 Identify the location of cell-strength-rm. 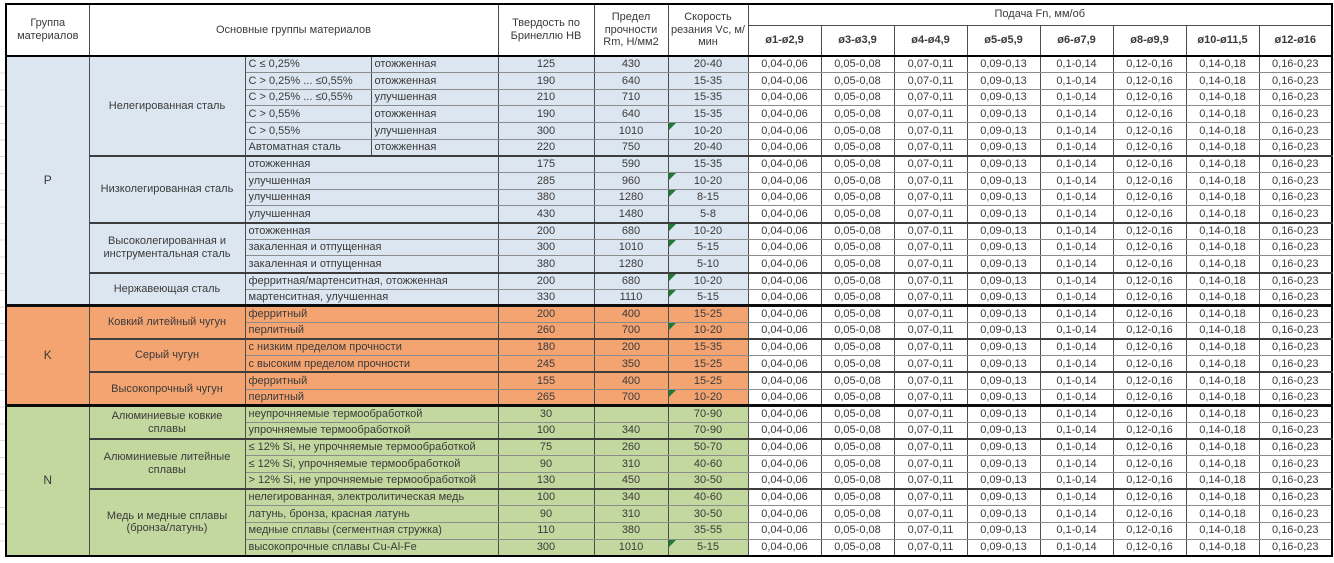
(631, 413).